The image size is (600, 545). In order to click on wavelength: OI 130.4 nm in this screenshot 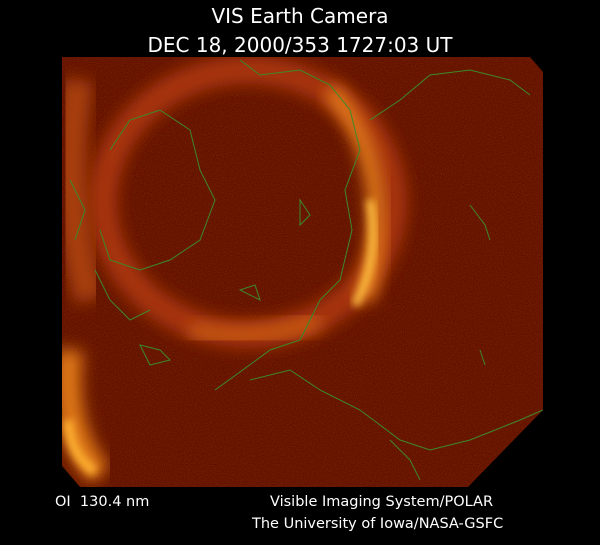, I will do `click(102, 502)`.